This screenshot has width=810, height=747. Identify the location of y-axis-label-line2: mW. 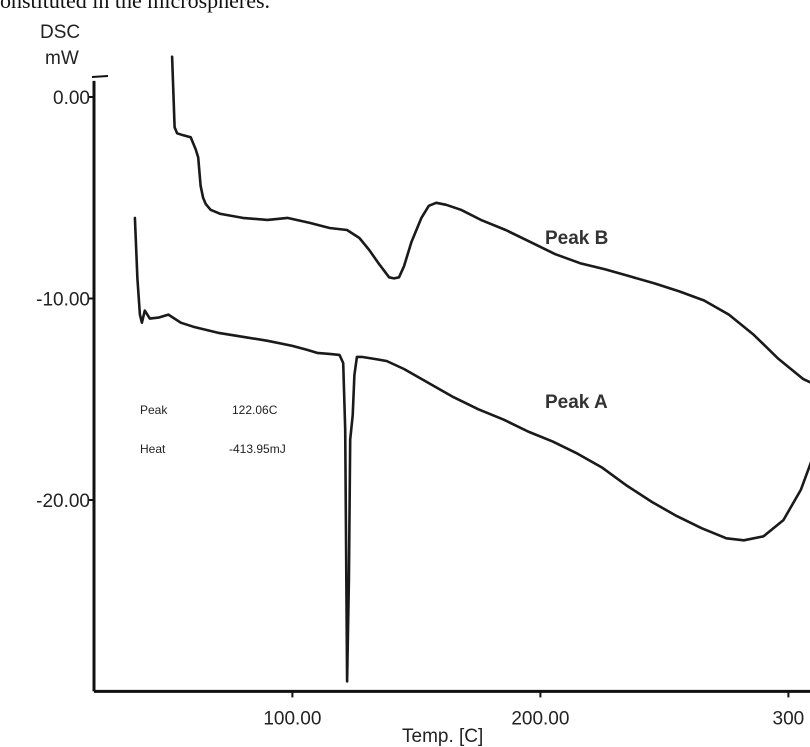
(62, 58).